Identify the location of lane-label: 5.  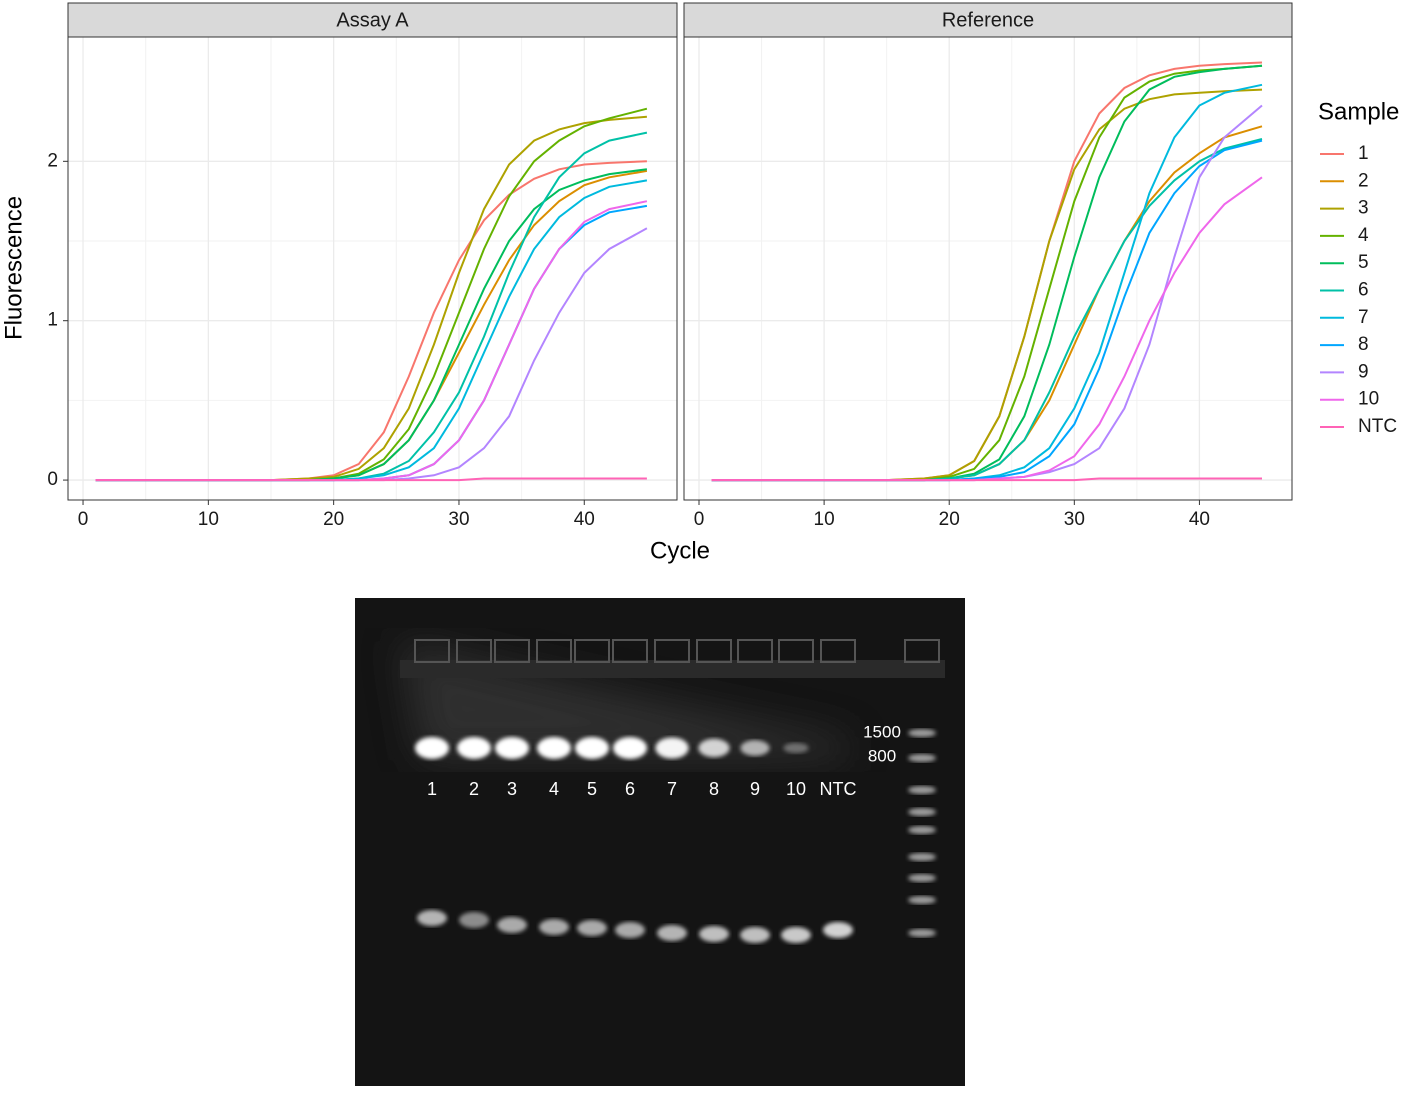
(592, 789).